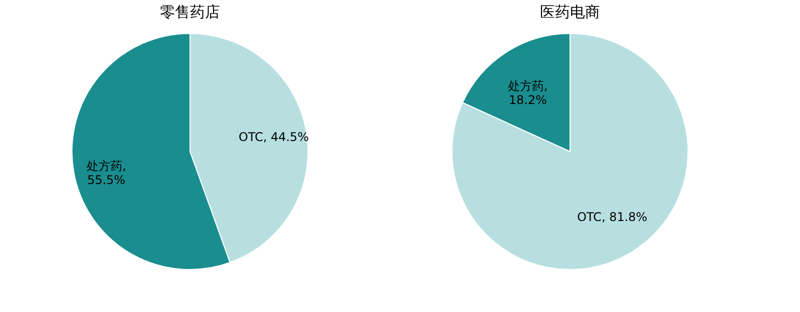  I want to click on slice-label: 处方药, 18.2%, so click(528, 92).